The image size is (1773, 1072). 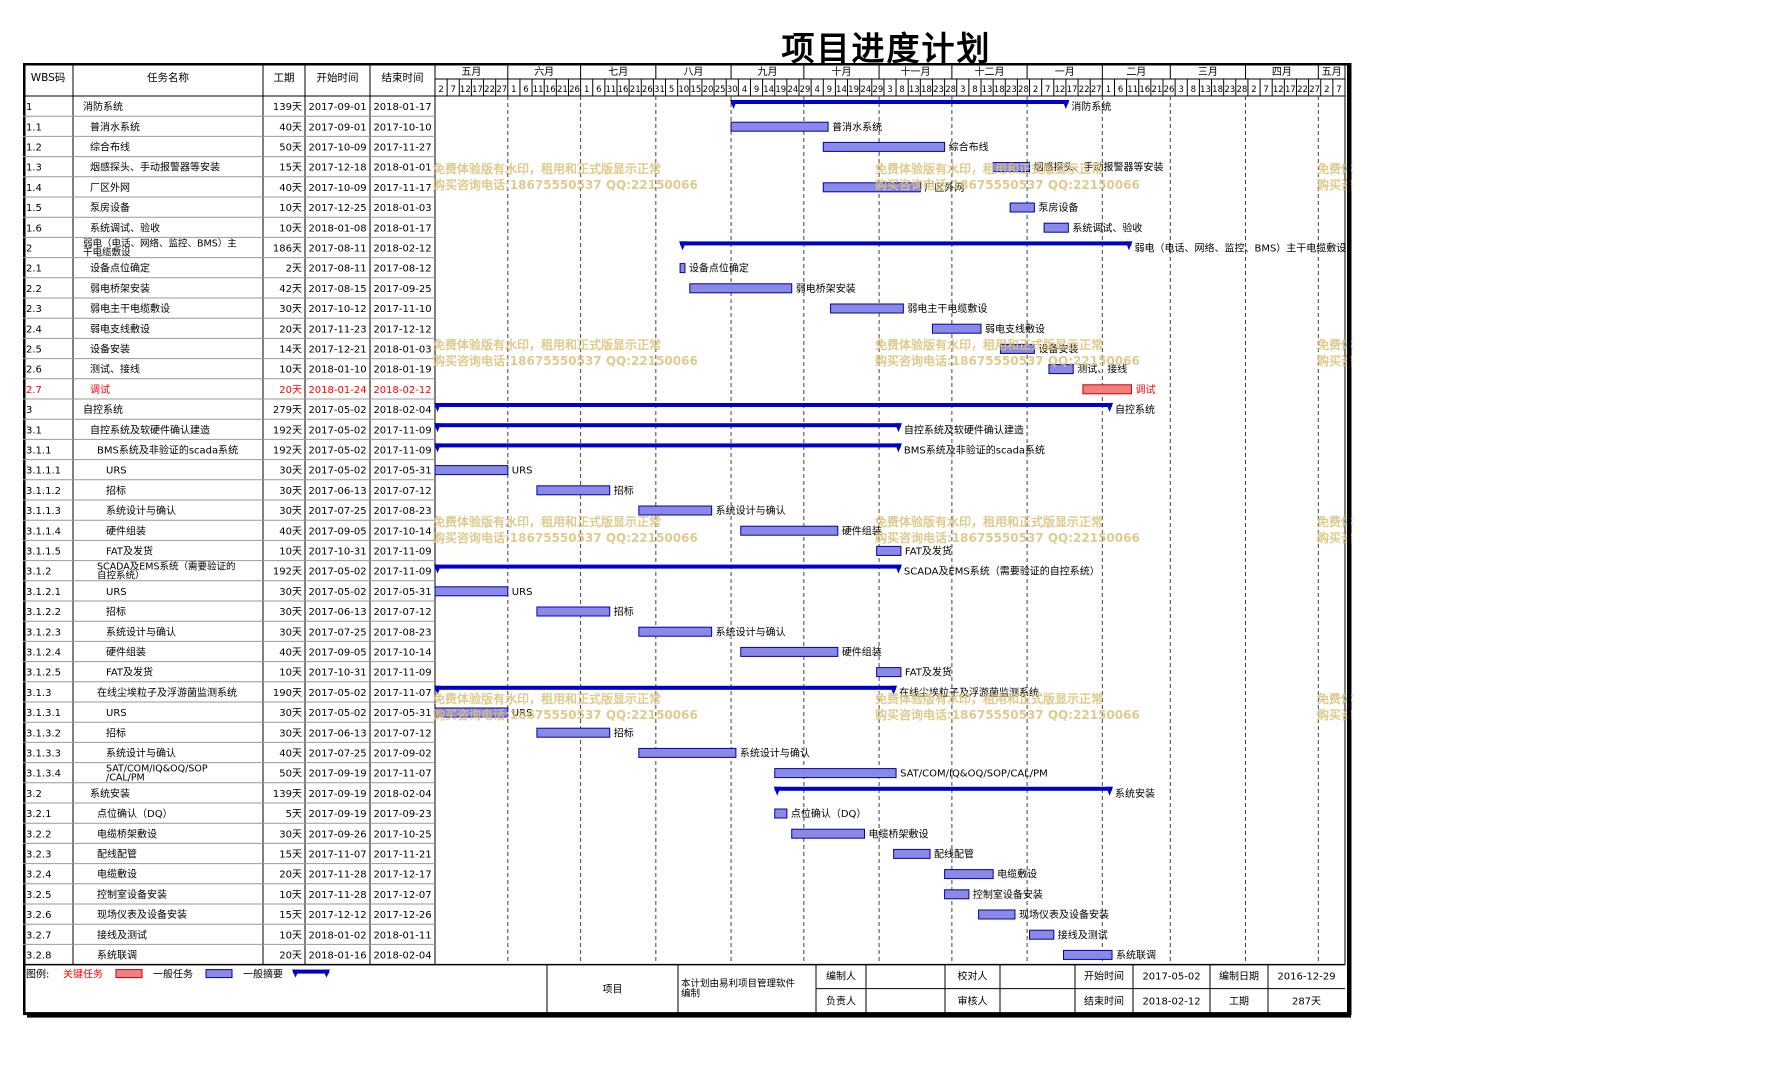 What do you see at coordinates (141, 510) in the screenshot?
I see `task-name-cell: 系统设计与确认` at bounding box center [141, 510].